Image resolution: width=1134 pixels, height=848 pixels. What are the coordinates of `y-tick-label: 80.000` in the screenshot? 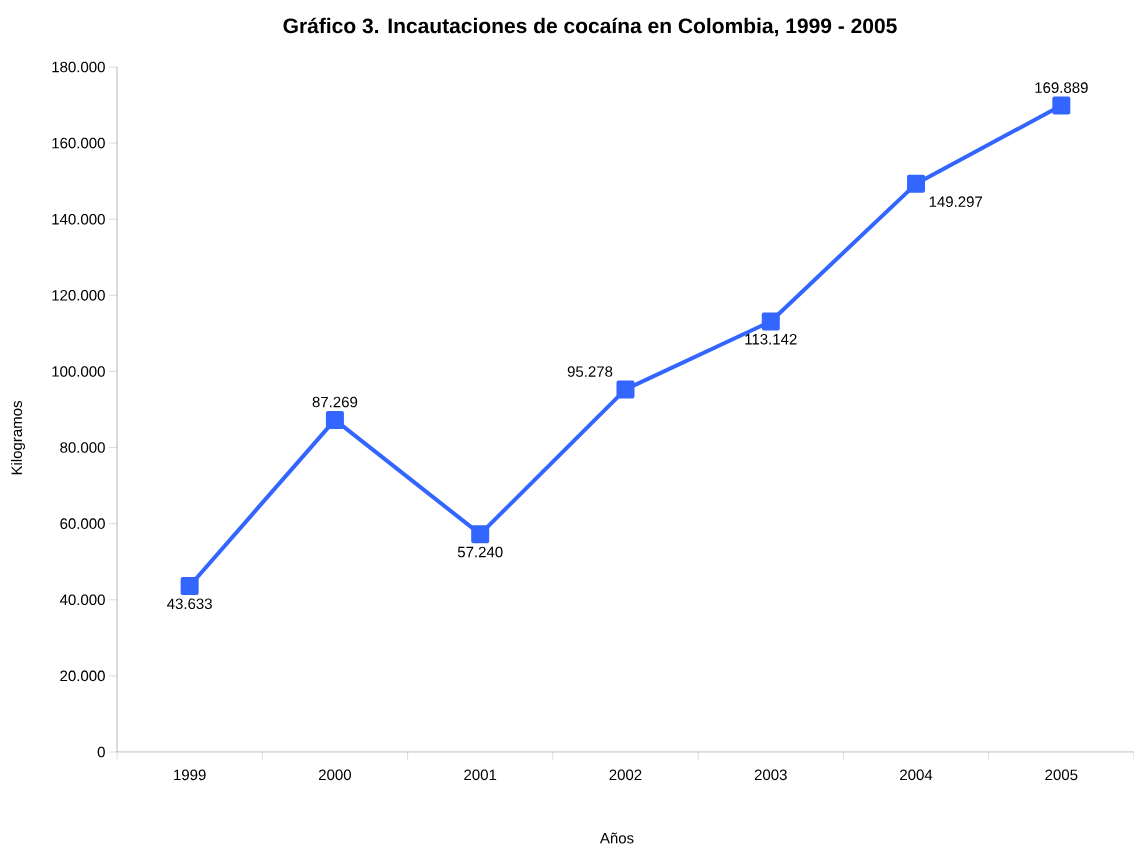 It's located at (82, 447).